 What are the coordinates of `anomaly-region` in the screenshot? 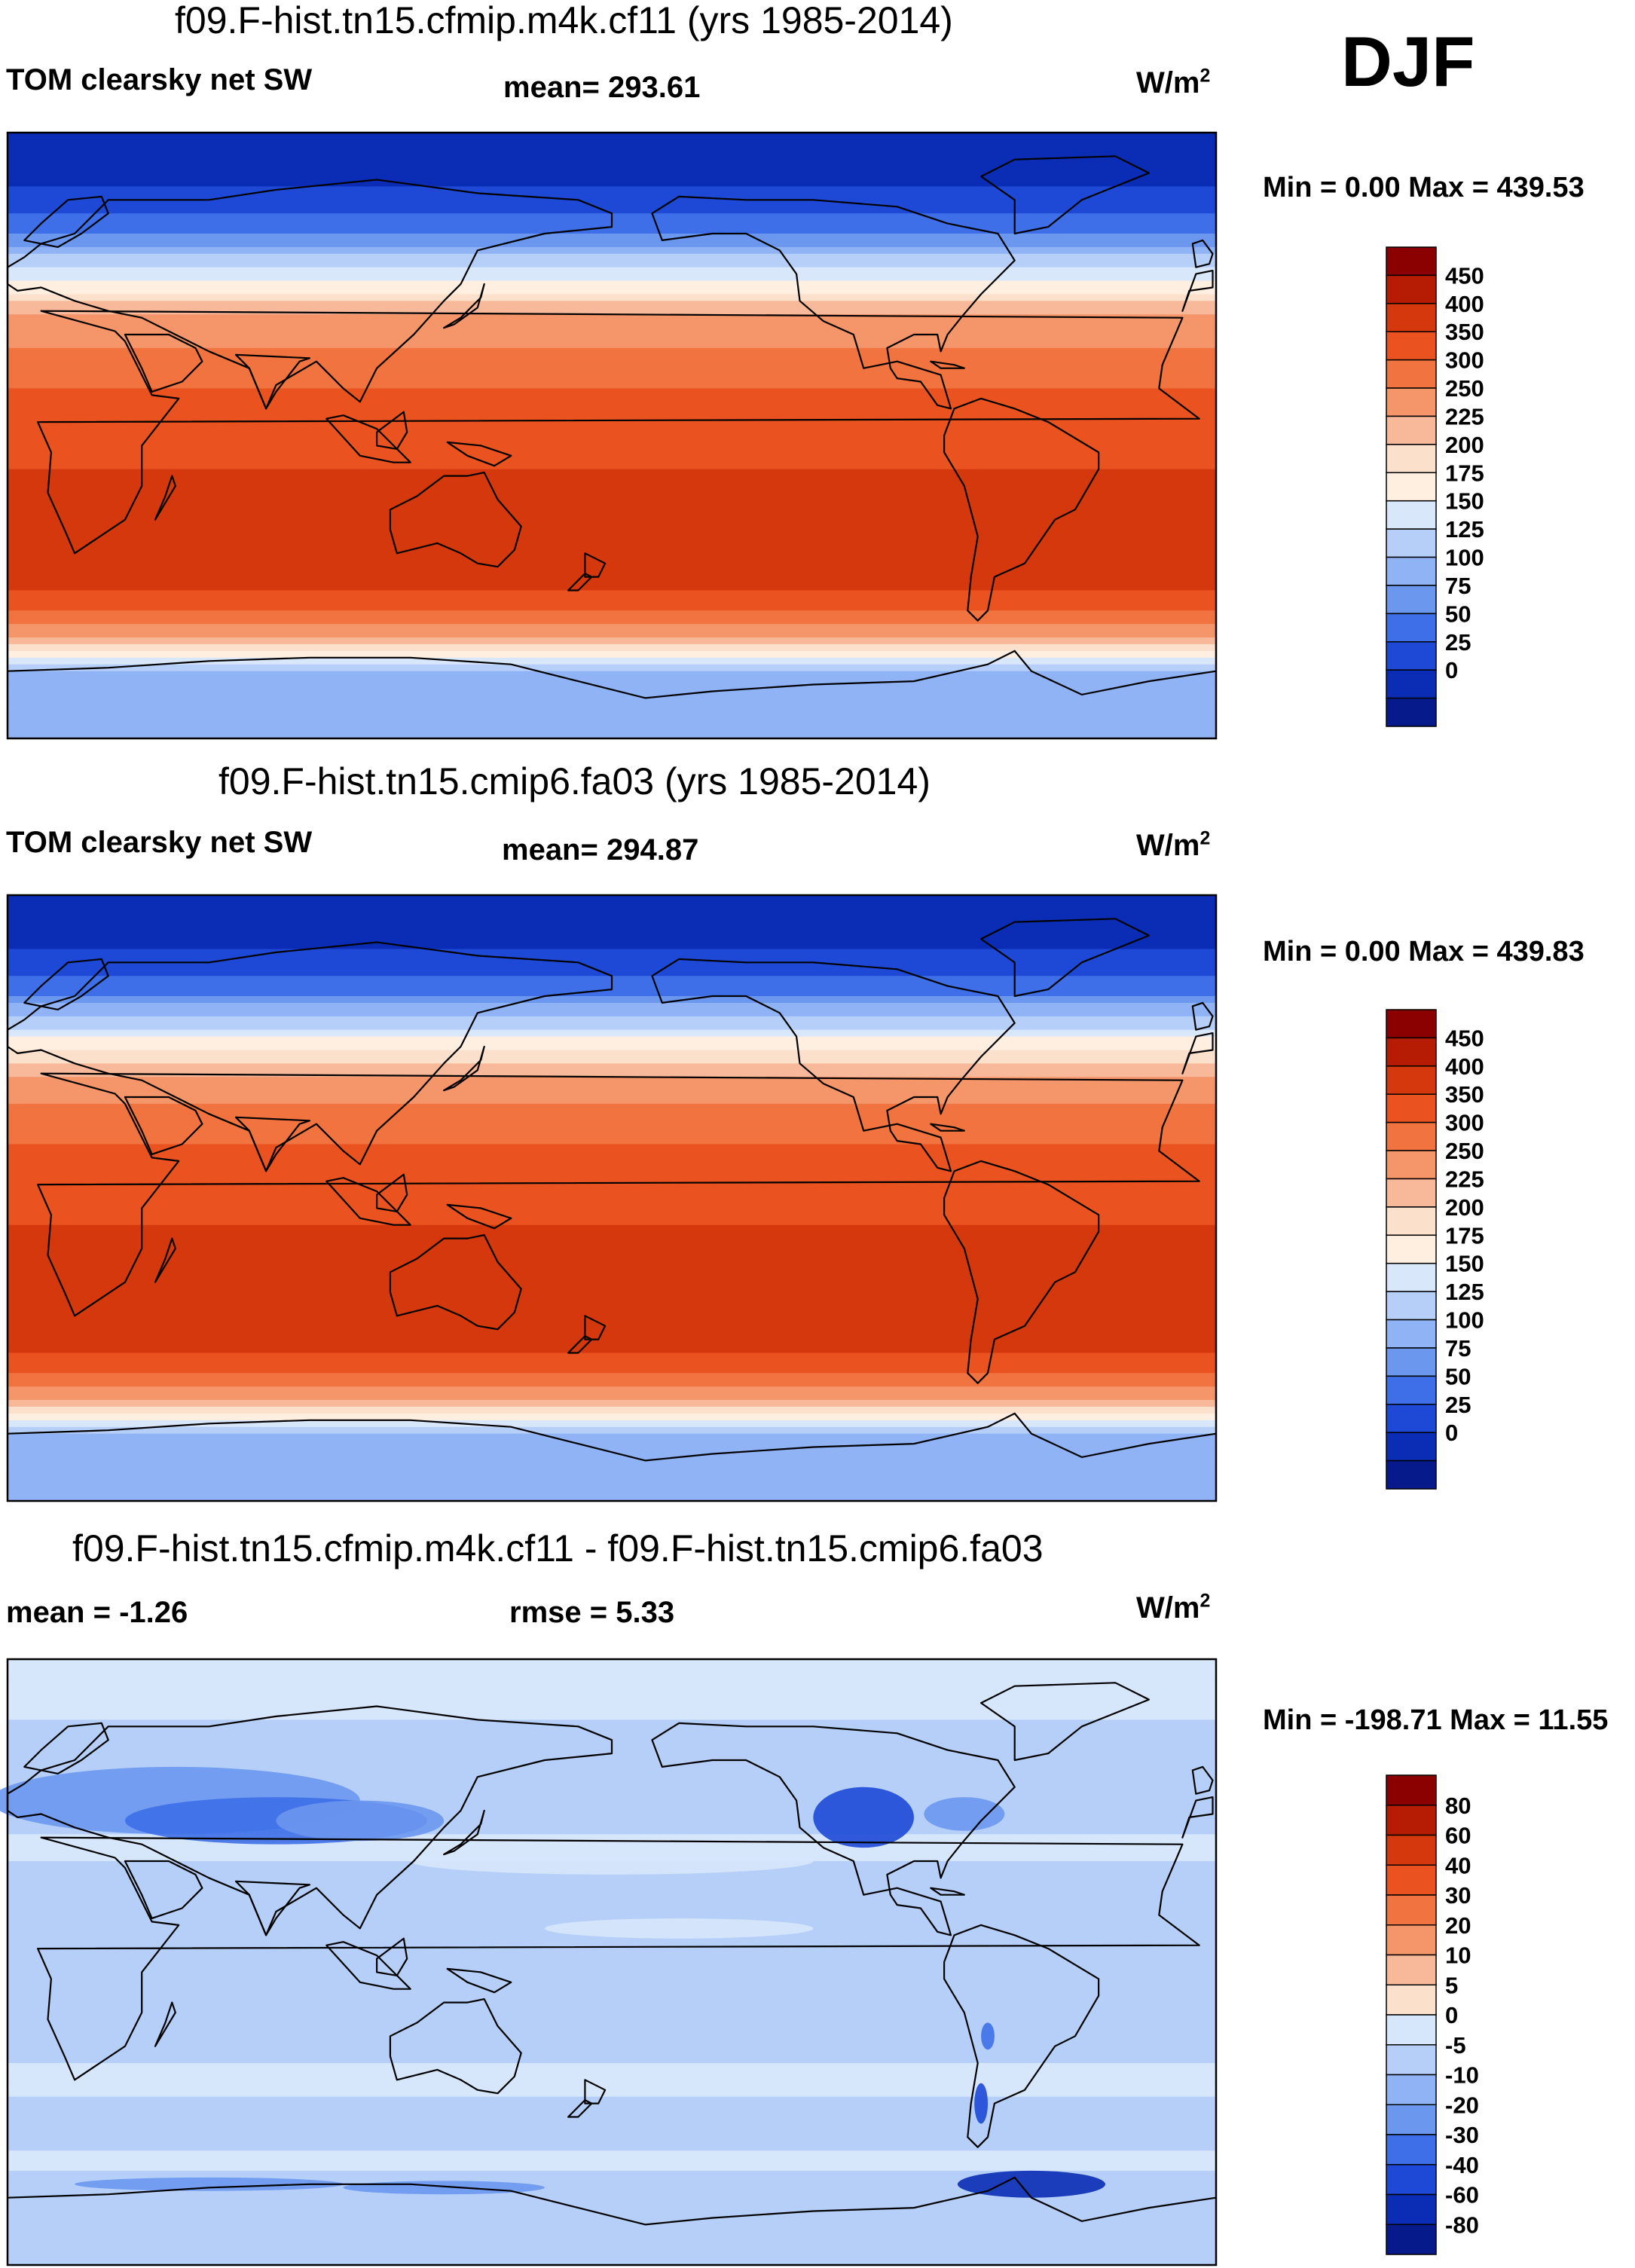 It's located at (210, 2184).